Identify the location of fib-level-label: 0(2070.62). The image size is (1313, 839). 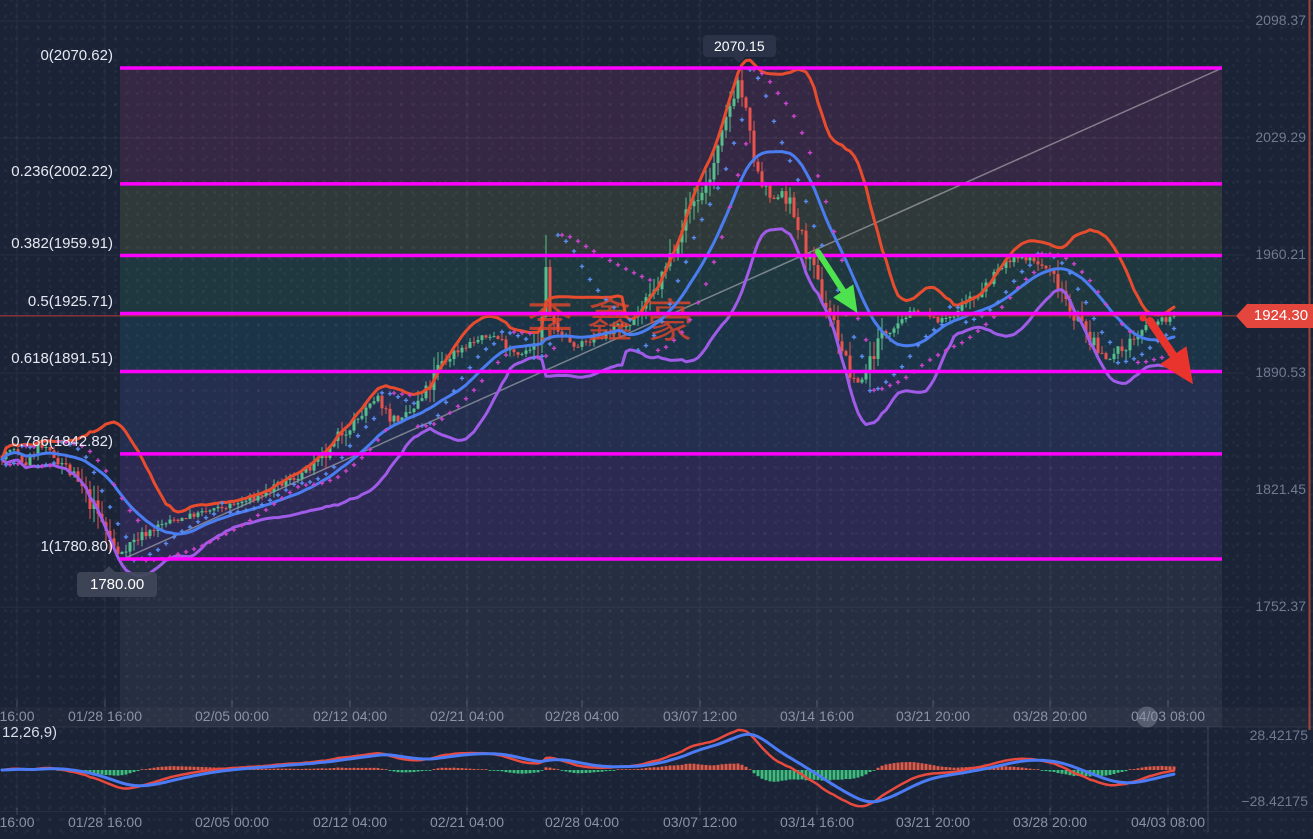
(76, 55).